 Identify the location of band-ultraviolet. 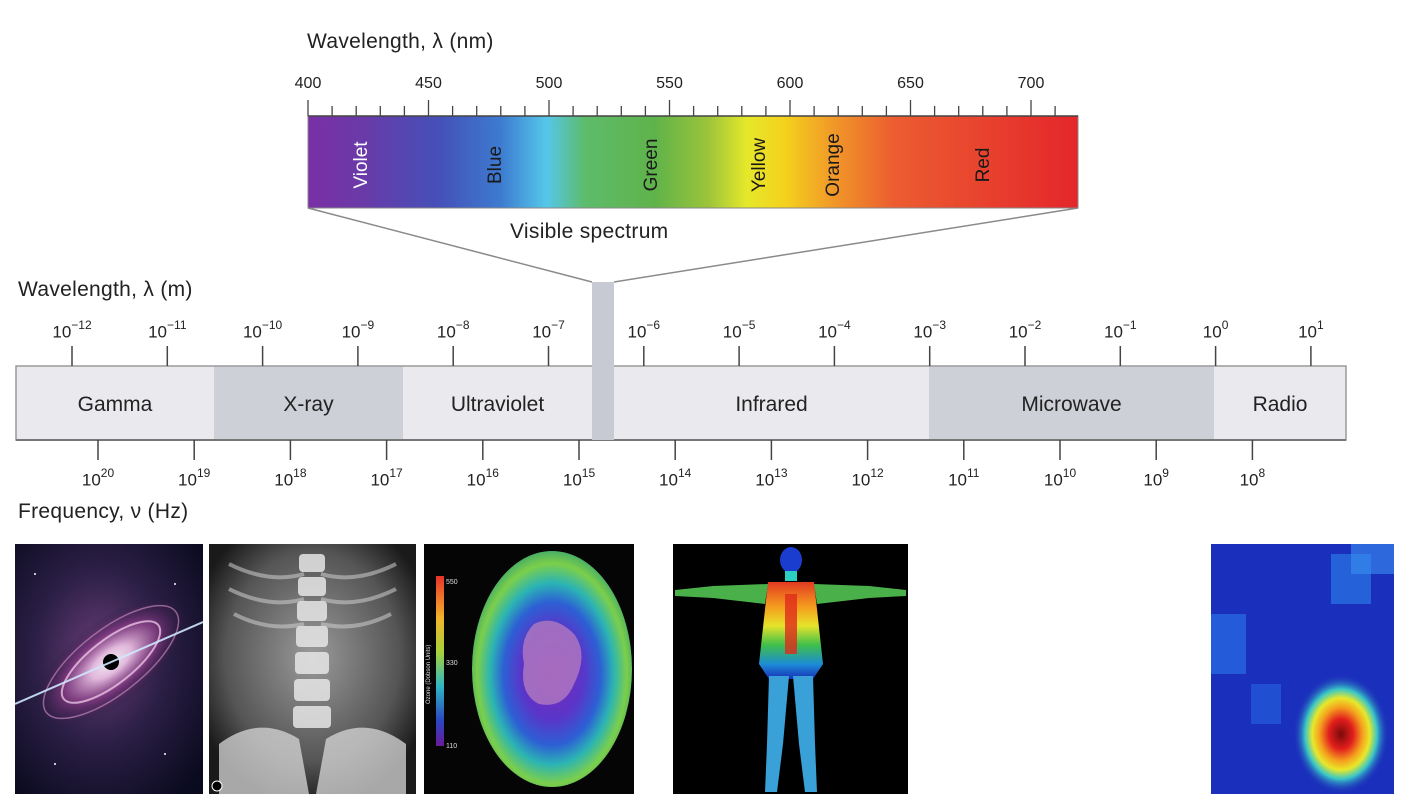
(497, 403).